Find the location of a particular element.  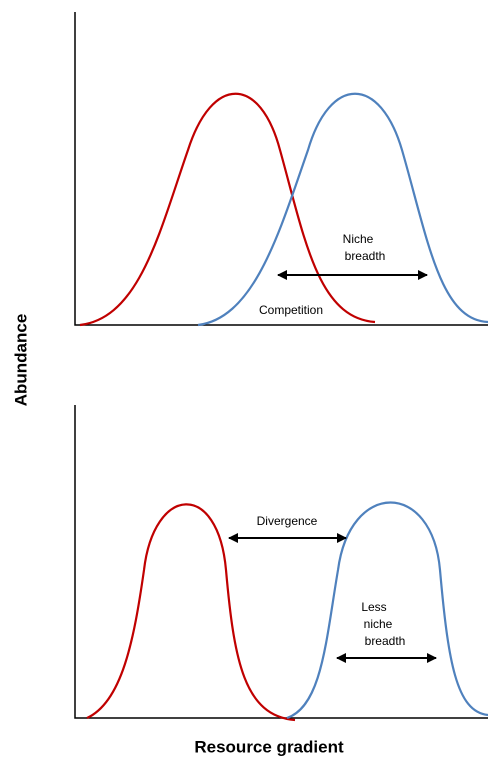

annotation: Divergence is located at coordinates (287, 521).